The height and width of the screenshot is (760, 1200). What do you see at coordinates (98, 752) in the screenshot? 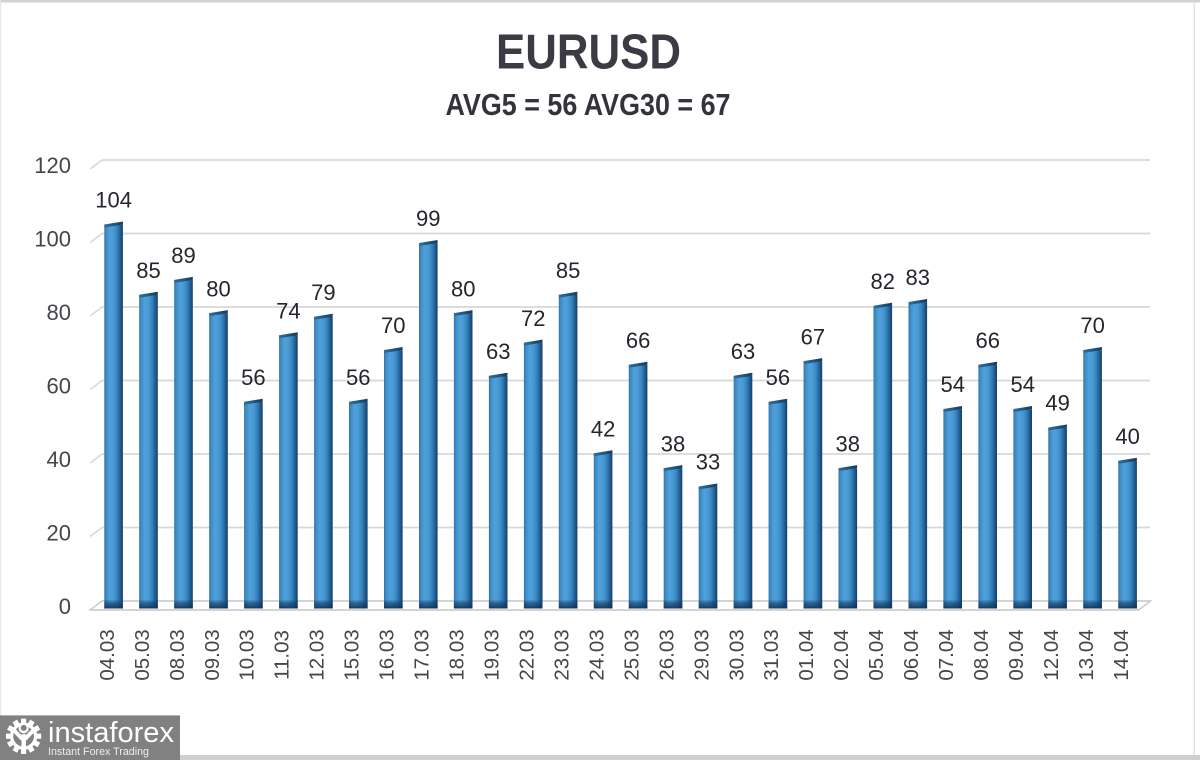
I see `svg-text: Instant Forex Trading` at bounding box center [98, 752].